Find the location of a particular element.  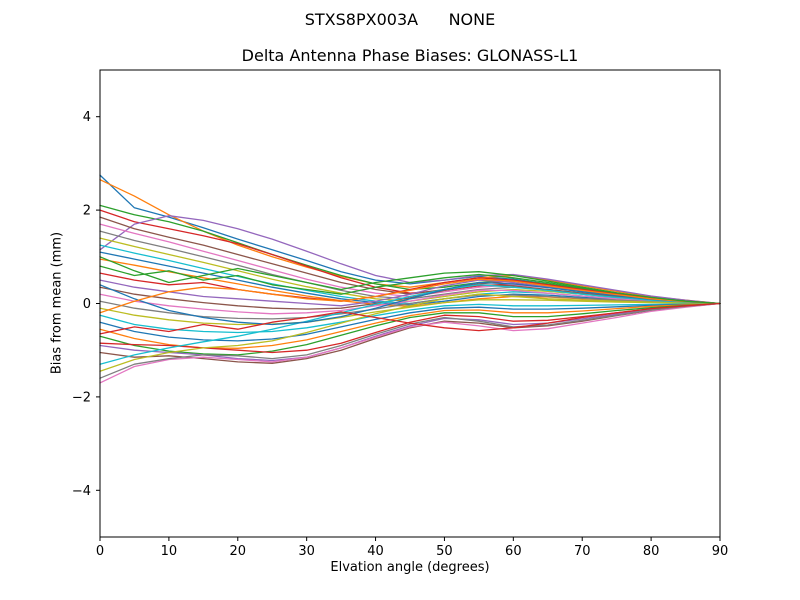

y-tick-label: 4 is located at coordinates (87, 117).